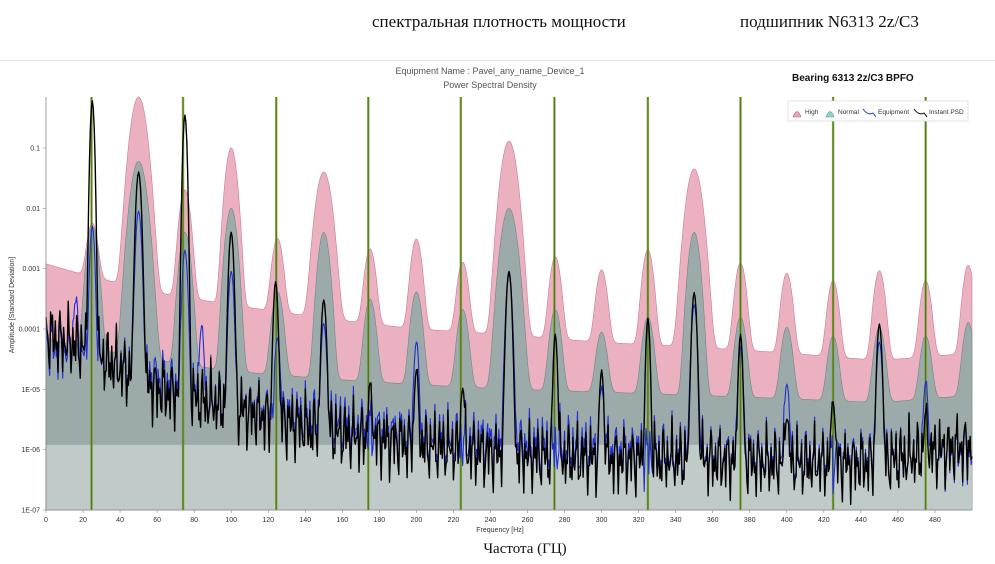  Describe the element at coordinates (497, 60) in the screenshot. I see `header-divider` at that location.